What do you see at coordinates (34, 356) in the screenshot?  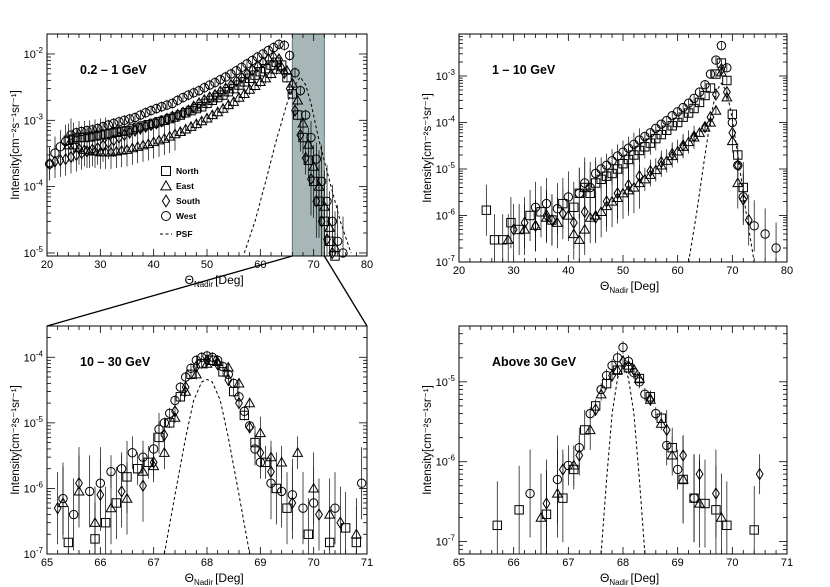 I see `y-tick-label: 10⁻⁴` at bounding box center [34, 356].